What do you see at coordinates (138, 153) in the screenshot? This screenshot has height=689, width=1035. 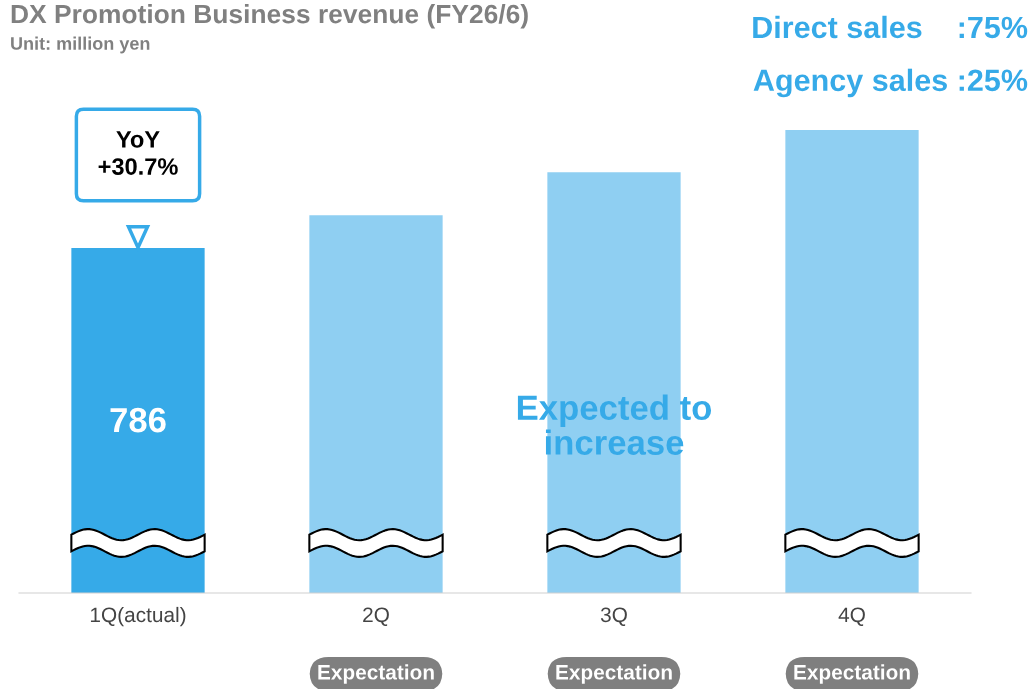 I see `annotation: YoY +30.7%` at bounding box center [138, 153].